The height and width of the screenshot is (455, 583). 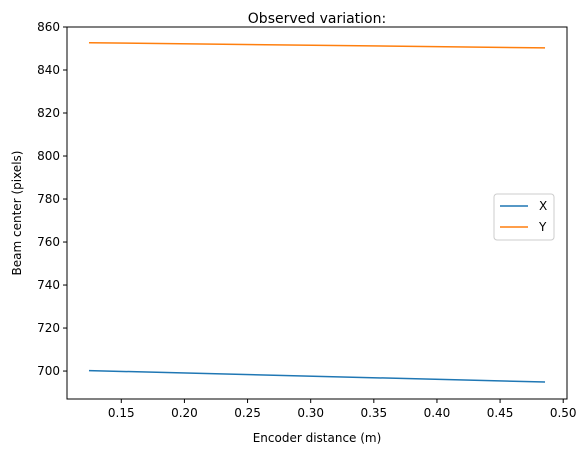 I want to click on y-tick-label: 740, so click(x=48, y=285).